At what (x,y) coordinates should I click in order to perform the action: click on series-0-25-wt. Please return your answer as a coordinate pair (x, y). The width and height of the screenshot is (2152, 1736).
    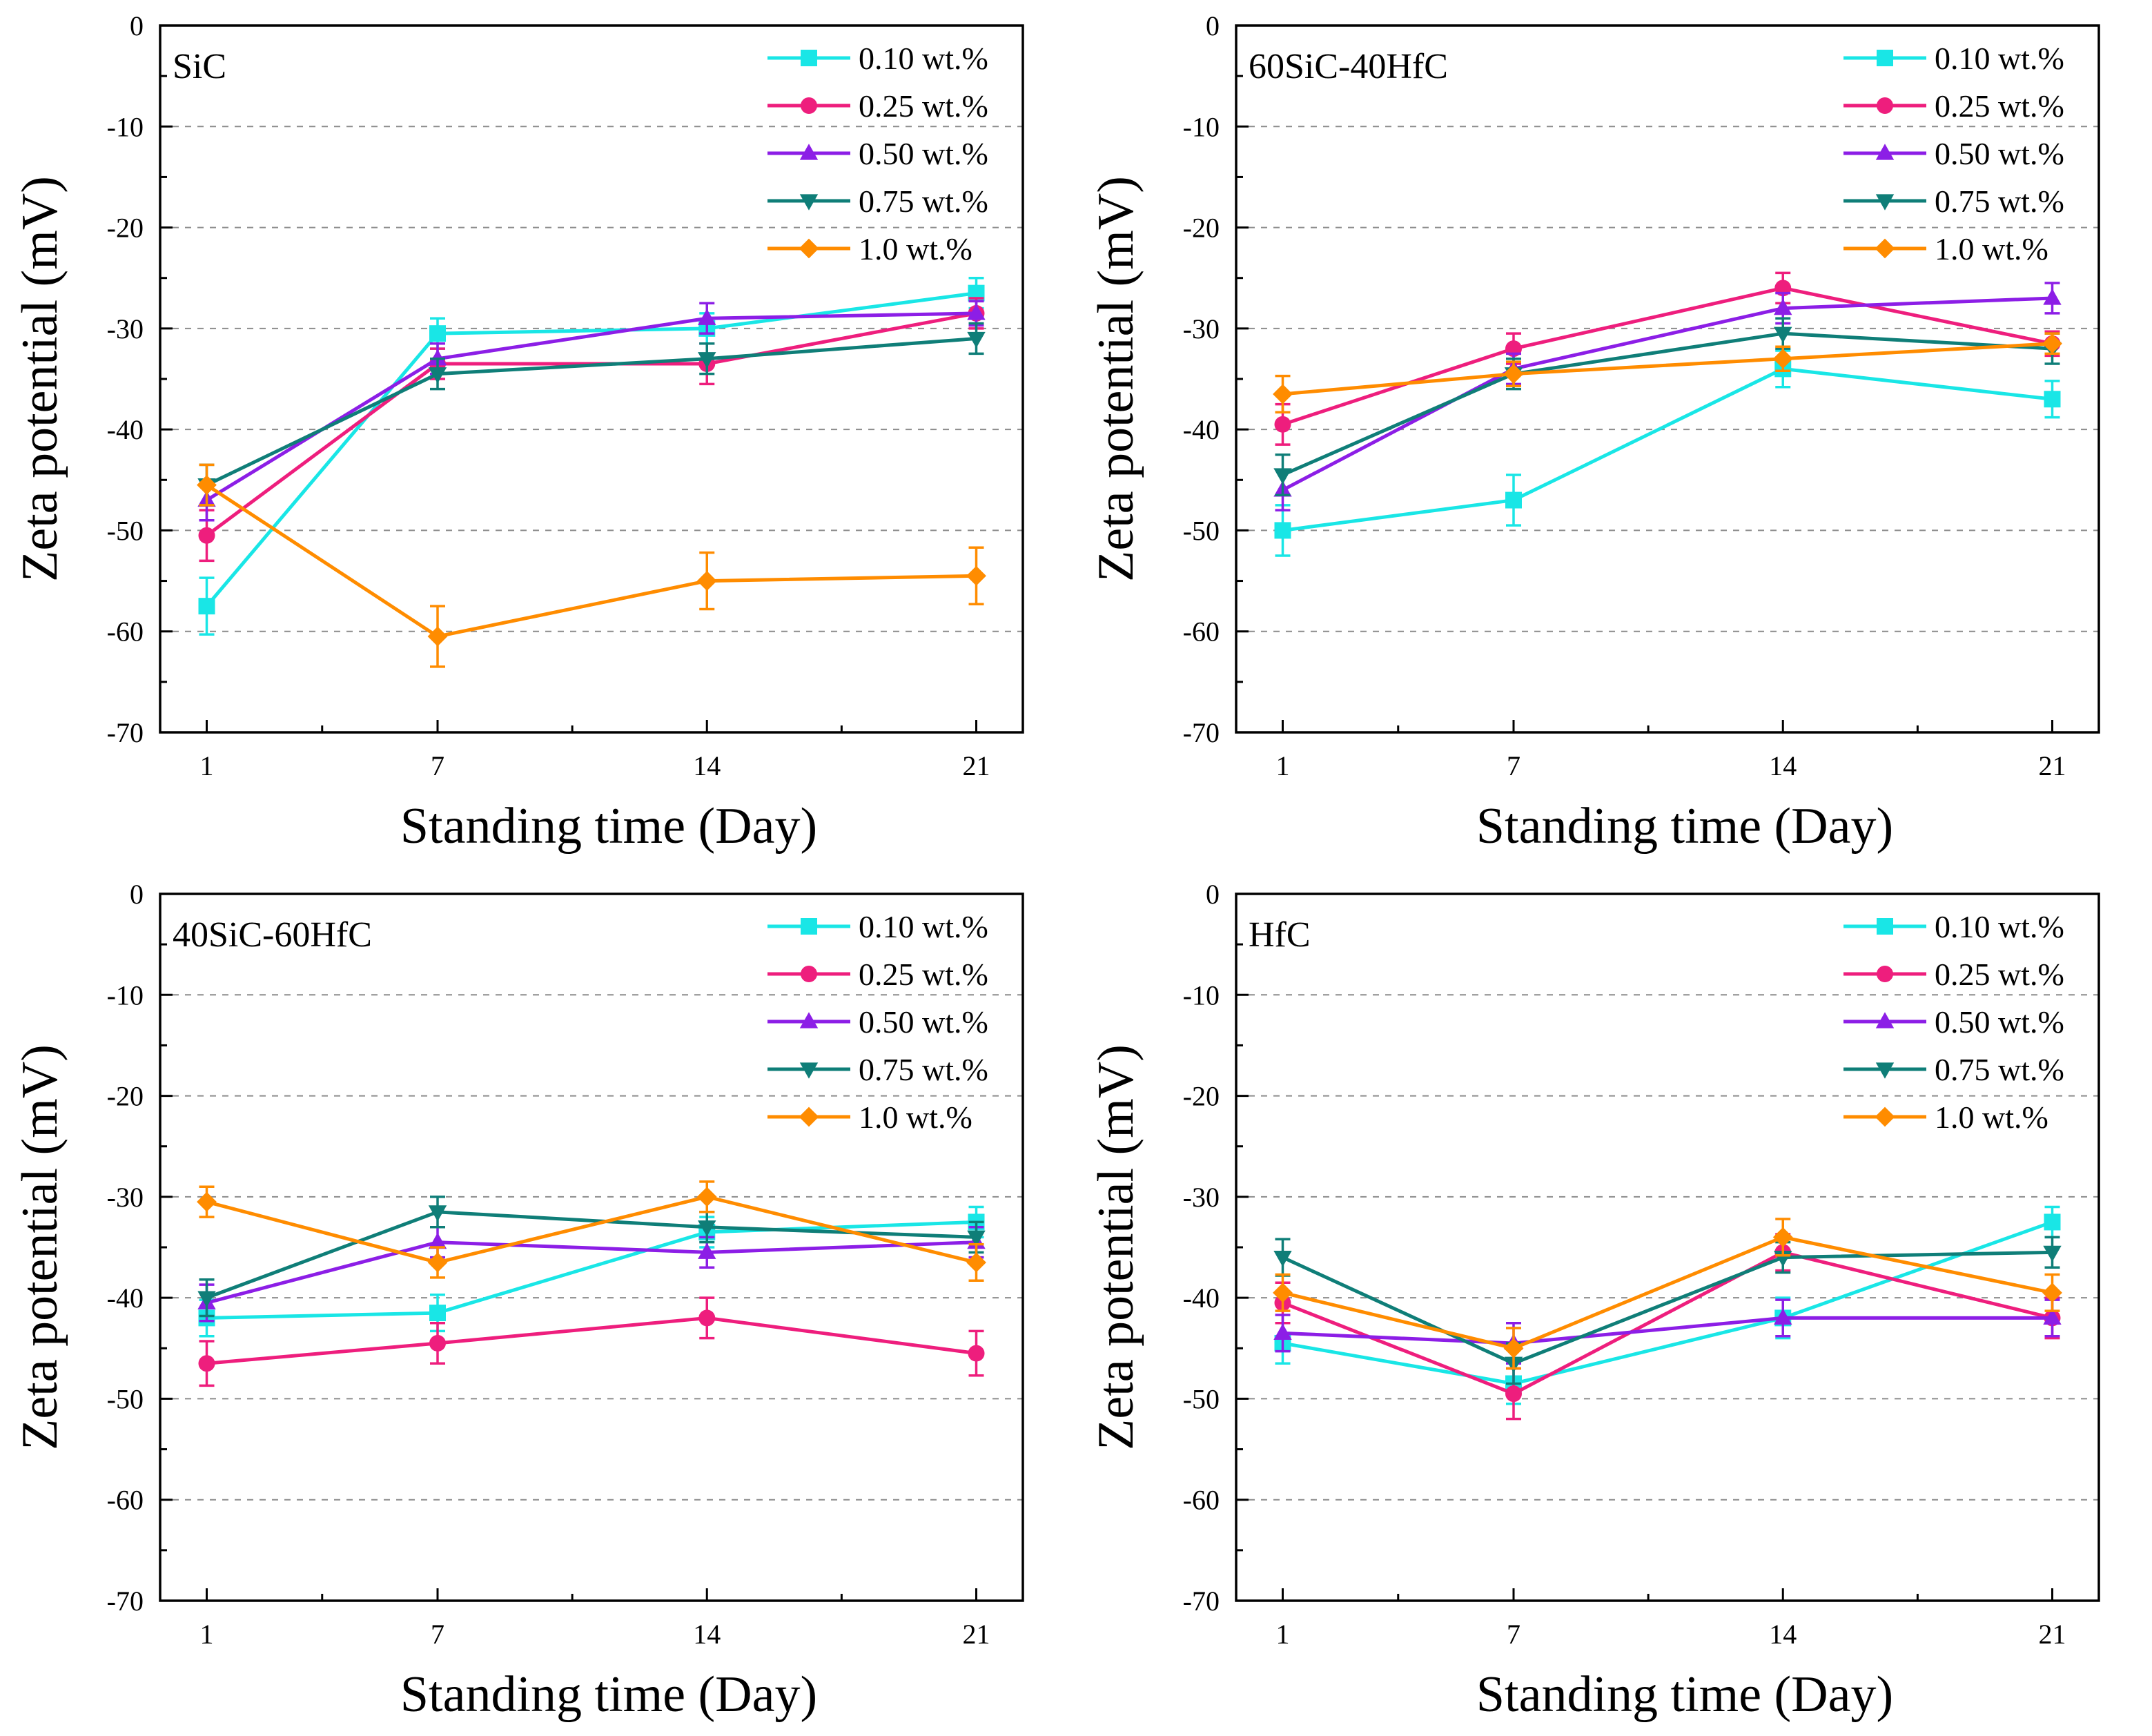
    Looking at the image, I should click on (591, 1341).